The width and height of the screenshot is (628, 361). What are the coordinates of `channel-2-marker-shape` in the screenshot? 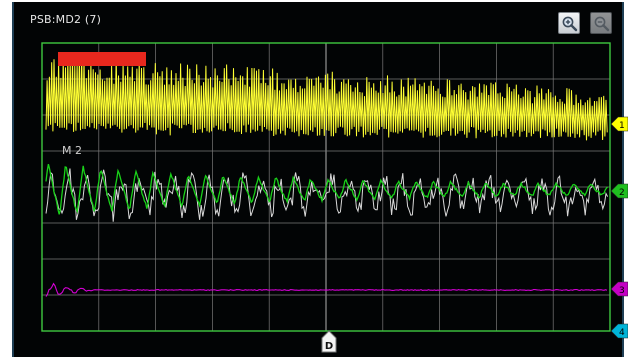 It's located at (619, 191).